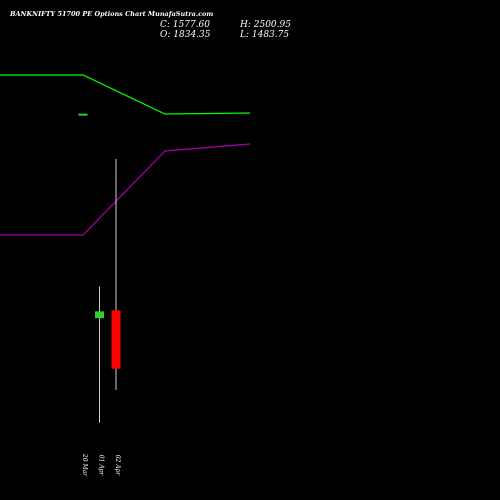  What do you see at coordinates (185, 35) in the screenshot?
I see `open-value: O: 1834.35` at bounding box center [185, 35].